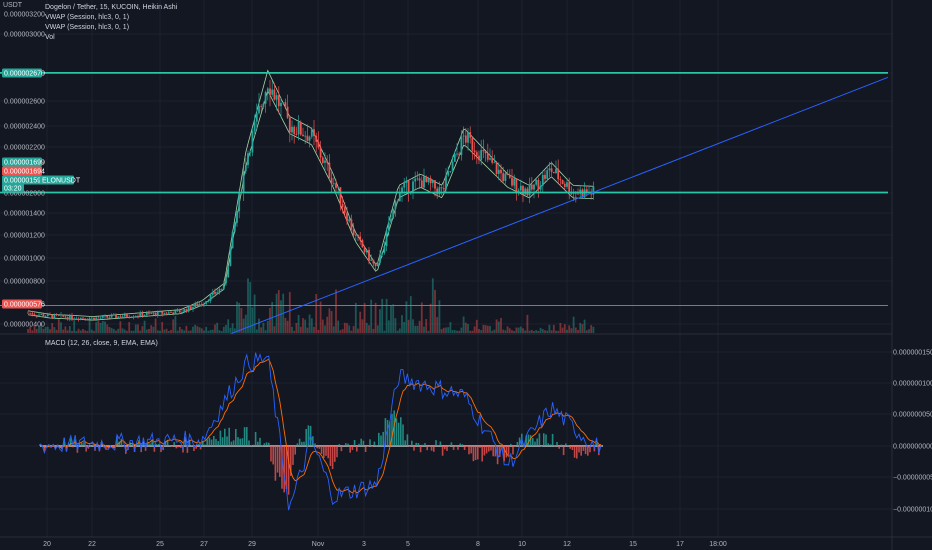 Image resolution: width=932 pixels, height=550 pixels. I want to click on time-tick-label-1: 22, so click(92, 544).